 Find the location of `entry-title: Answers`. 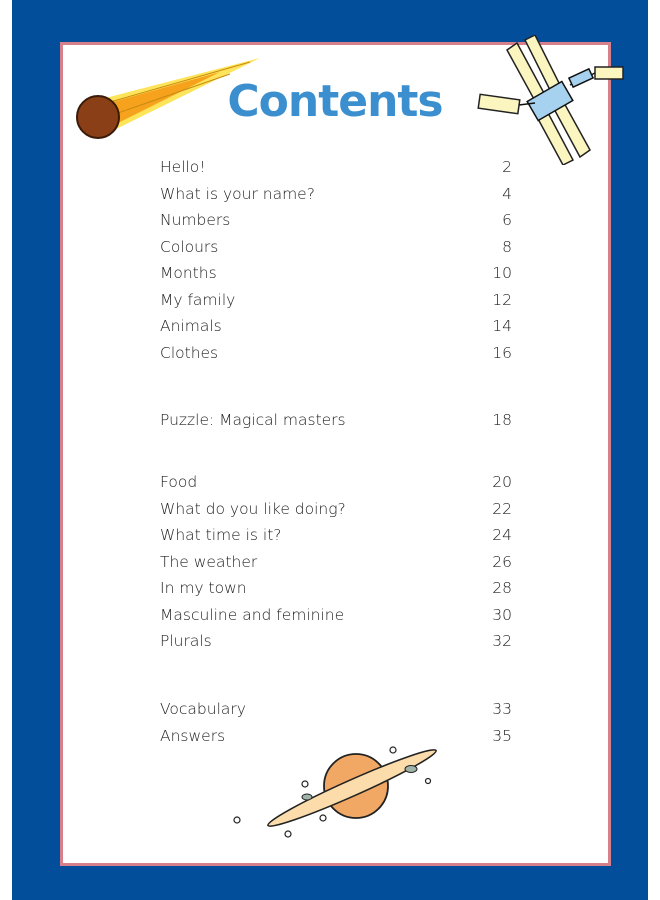

entry-title: Answers is located at coordinates (193, 736).